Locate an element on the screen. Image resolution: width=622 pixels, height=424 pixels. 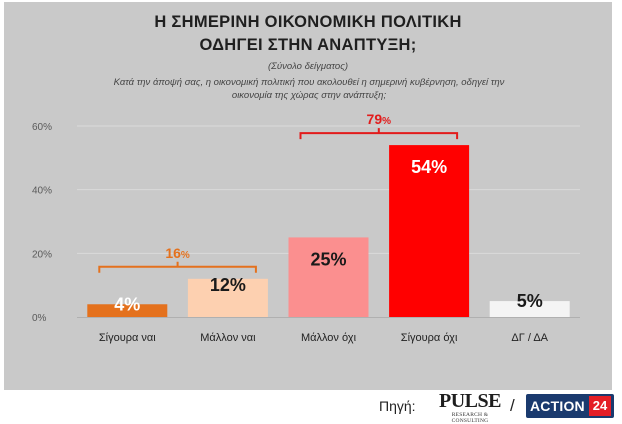
y-tick-label: 20% is located at coordinates (42, 254).